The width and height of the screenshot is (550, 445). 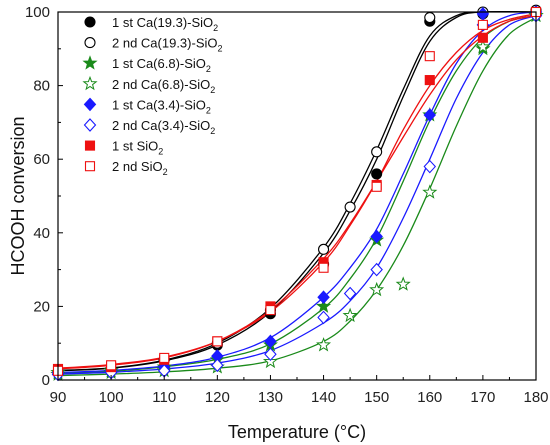 What do you see at coordinates (217, 397) in the screenshot?
I see `x-tick-label: 120` at bounding box center [217, 397].